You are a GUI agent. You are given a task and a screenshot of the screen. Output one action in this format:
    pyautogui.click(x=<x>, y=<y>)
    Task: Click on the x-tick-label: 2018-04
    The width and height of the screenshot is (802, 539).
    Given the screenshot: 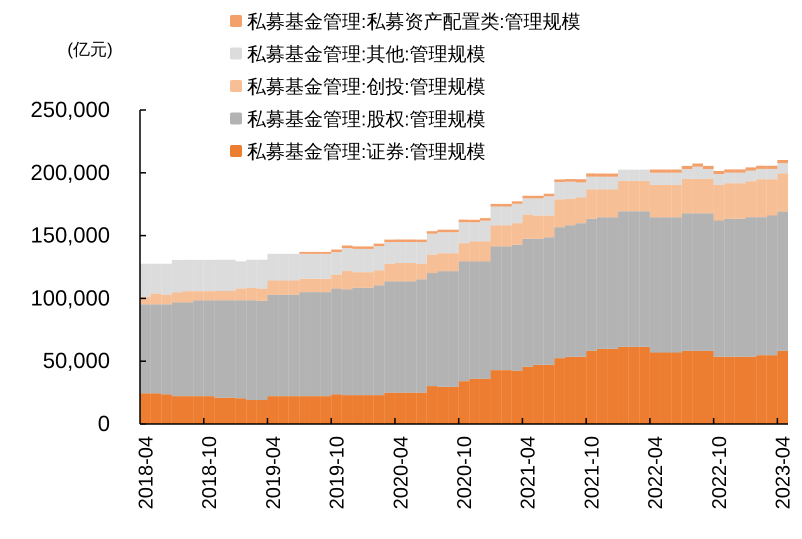 What is the action you would take?
    pyautogui.click(x=146, y=473)
    